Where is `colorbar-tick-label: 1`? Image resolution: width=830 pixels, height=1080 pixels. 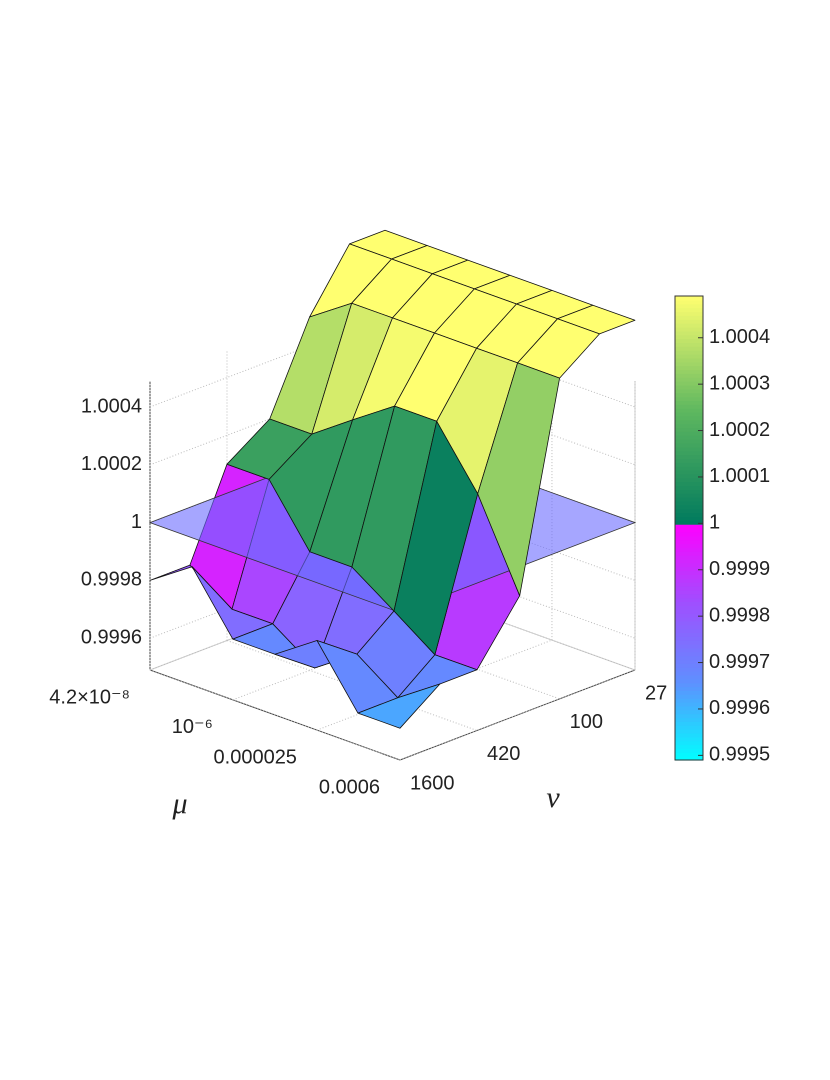 colorbar-tick-label: 1 is located at coordinates (714, 523).